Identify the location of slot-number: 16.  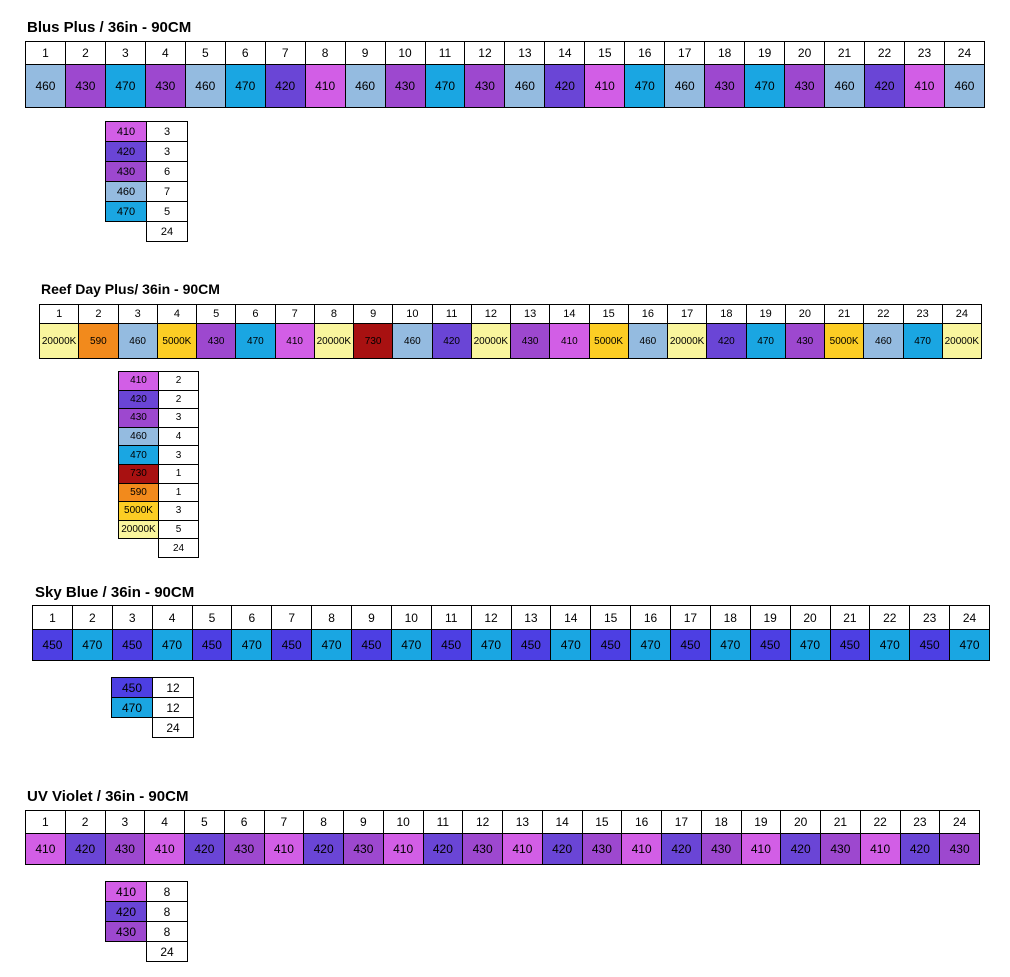
(648, 314).